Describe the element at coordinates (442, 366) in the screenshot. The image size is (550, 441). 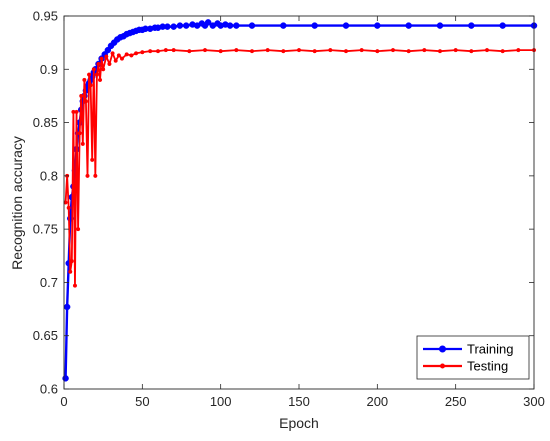
I see `legend-testing-marker` at that location.